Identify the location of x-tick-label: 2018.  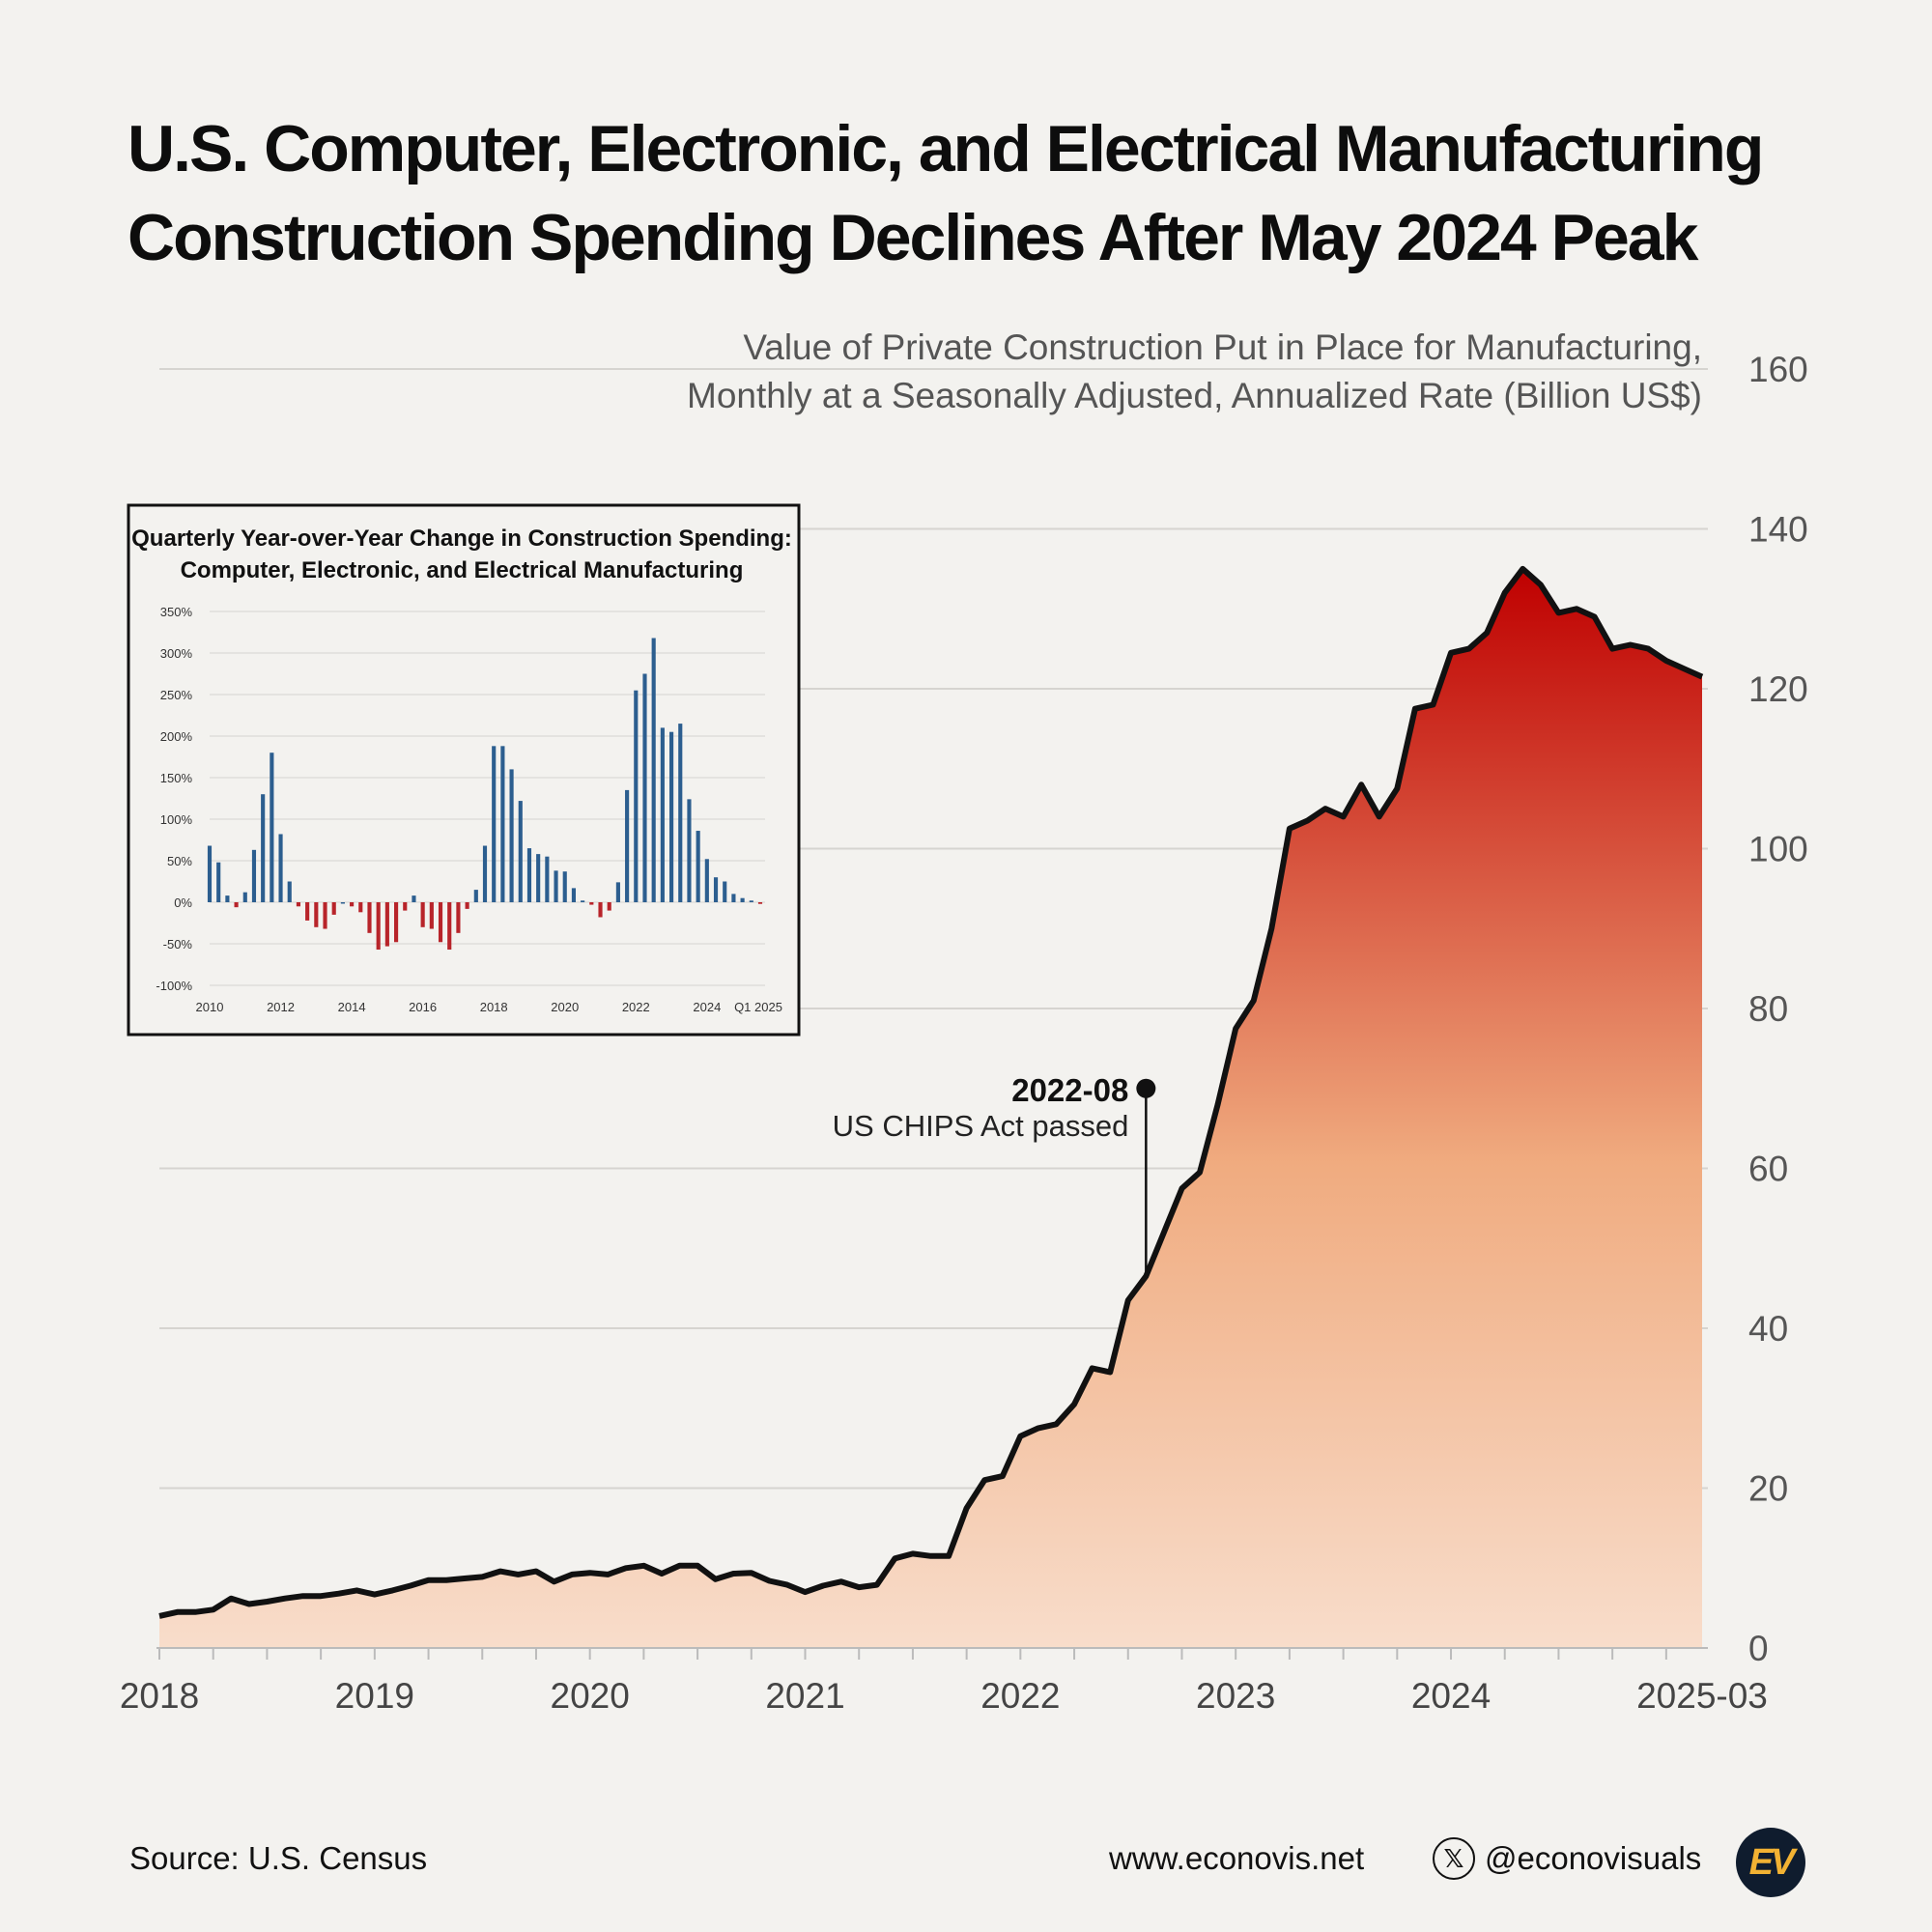
(159, 1696).